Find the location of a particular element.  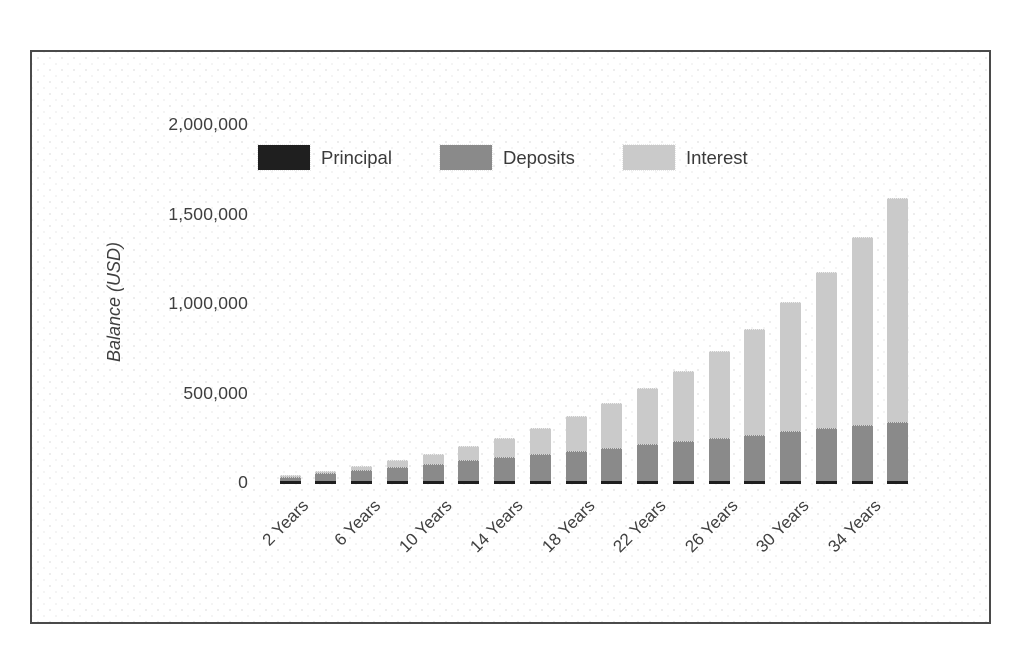

legend-item-principal: Principal is located at coordinates (324, 157).